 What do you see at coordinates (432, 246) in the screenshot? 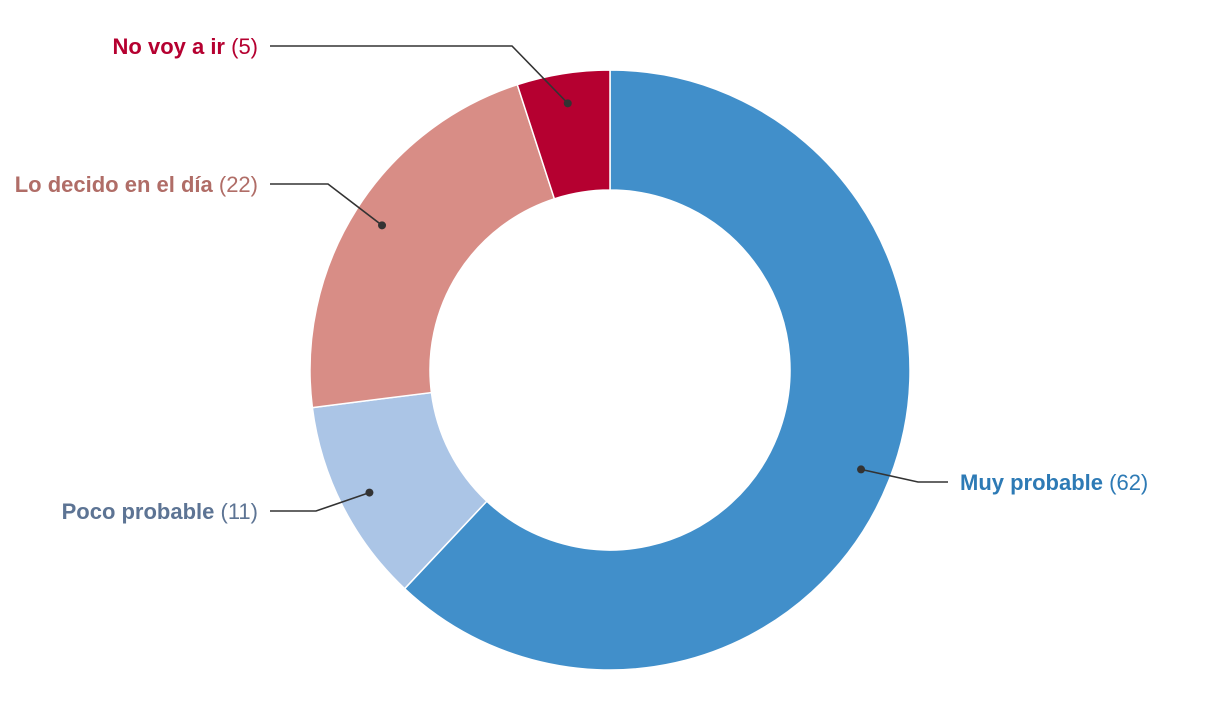
I see `slice-lo-decido-en-el-dia` at bounding box center [432, 246].